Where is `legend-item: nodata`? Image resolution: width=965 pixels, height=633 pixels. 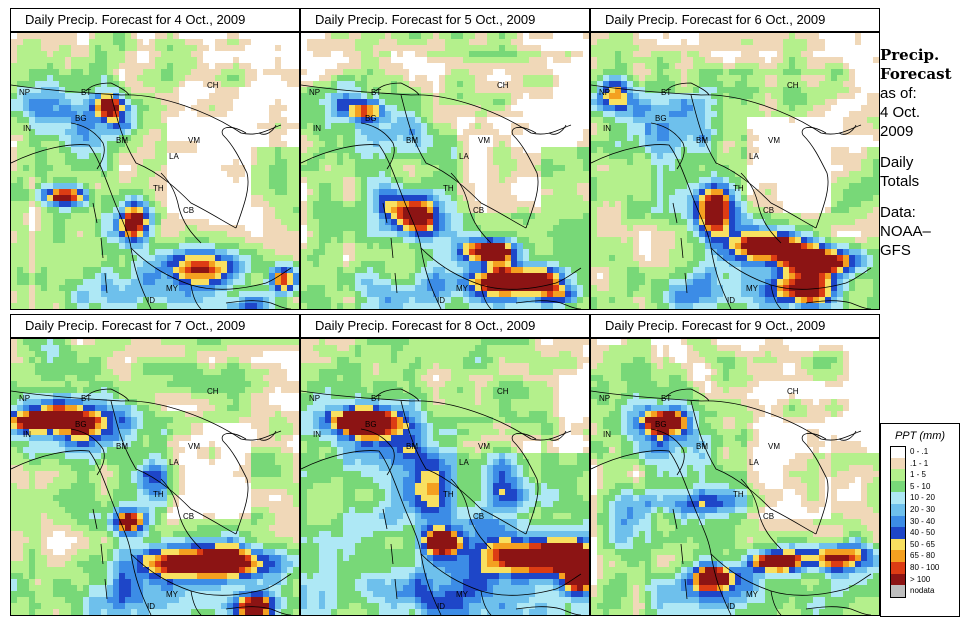
legend-item: nodata is located at coordinates (924, 591).